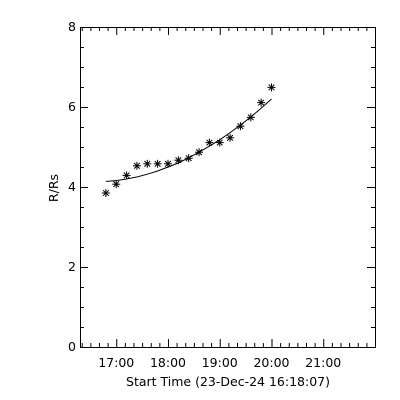  Describe the element at coordinates (72, 26) in the screenshot. I see `y-tick-label: 8` at that location.